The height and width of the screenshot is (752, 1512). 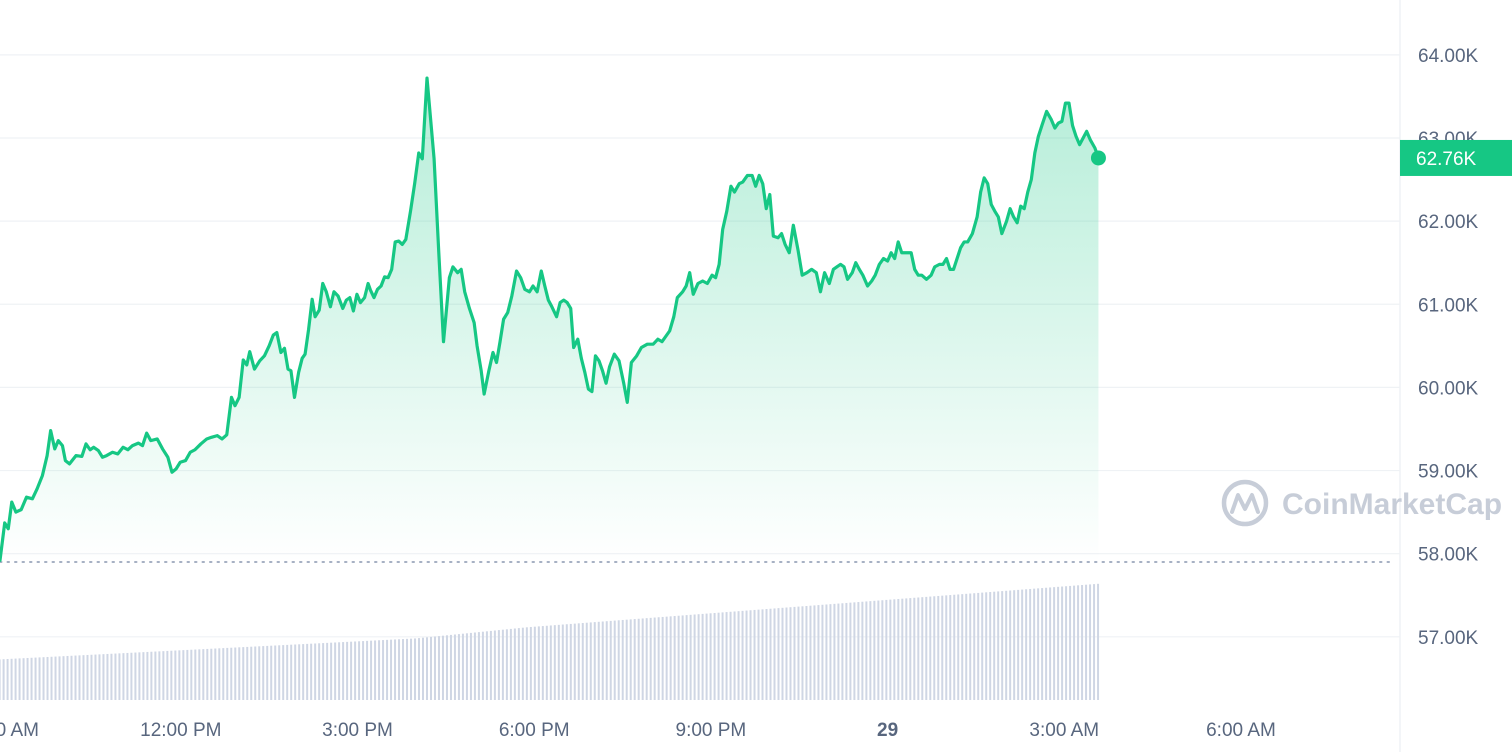 I want to click on y-tick-label: 60.00K, so click(x=1448, y=388).